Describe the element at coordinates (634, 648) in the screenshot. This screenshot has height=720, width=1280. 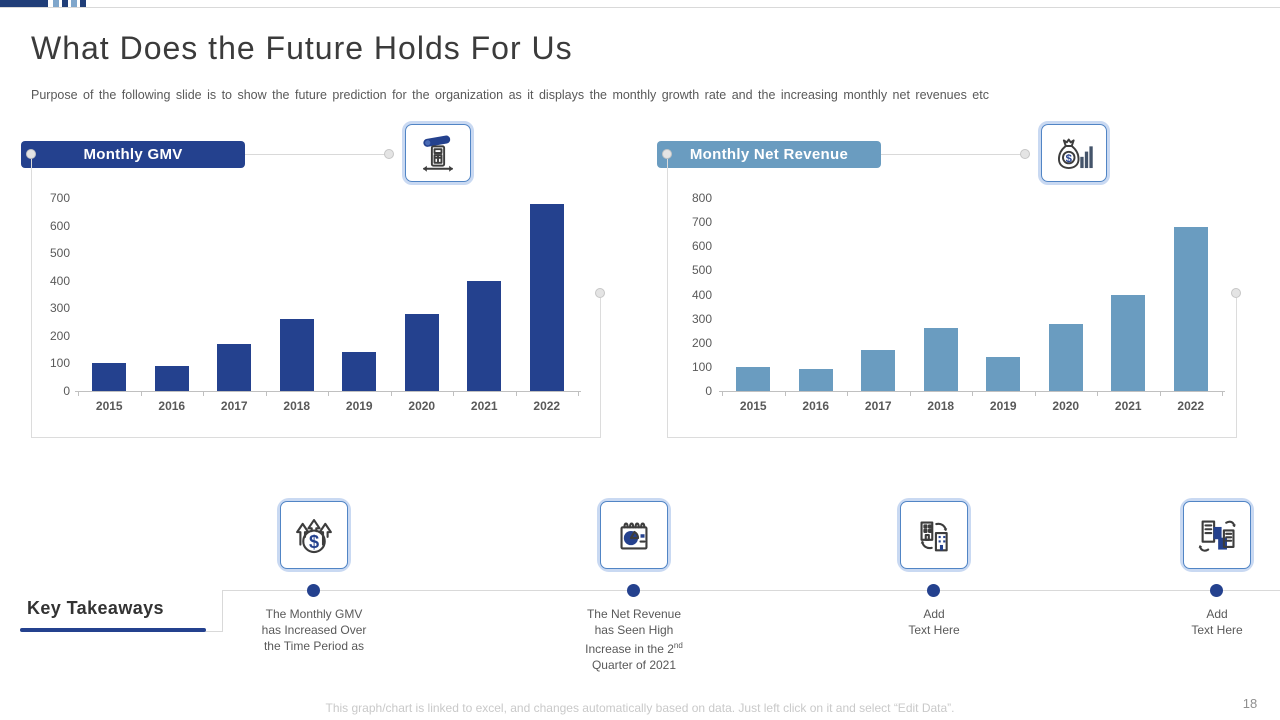
I see `takeaway-text-line: Increase in the 2nd` at that location.